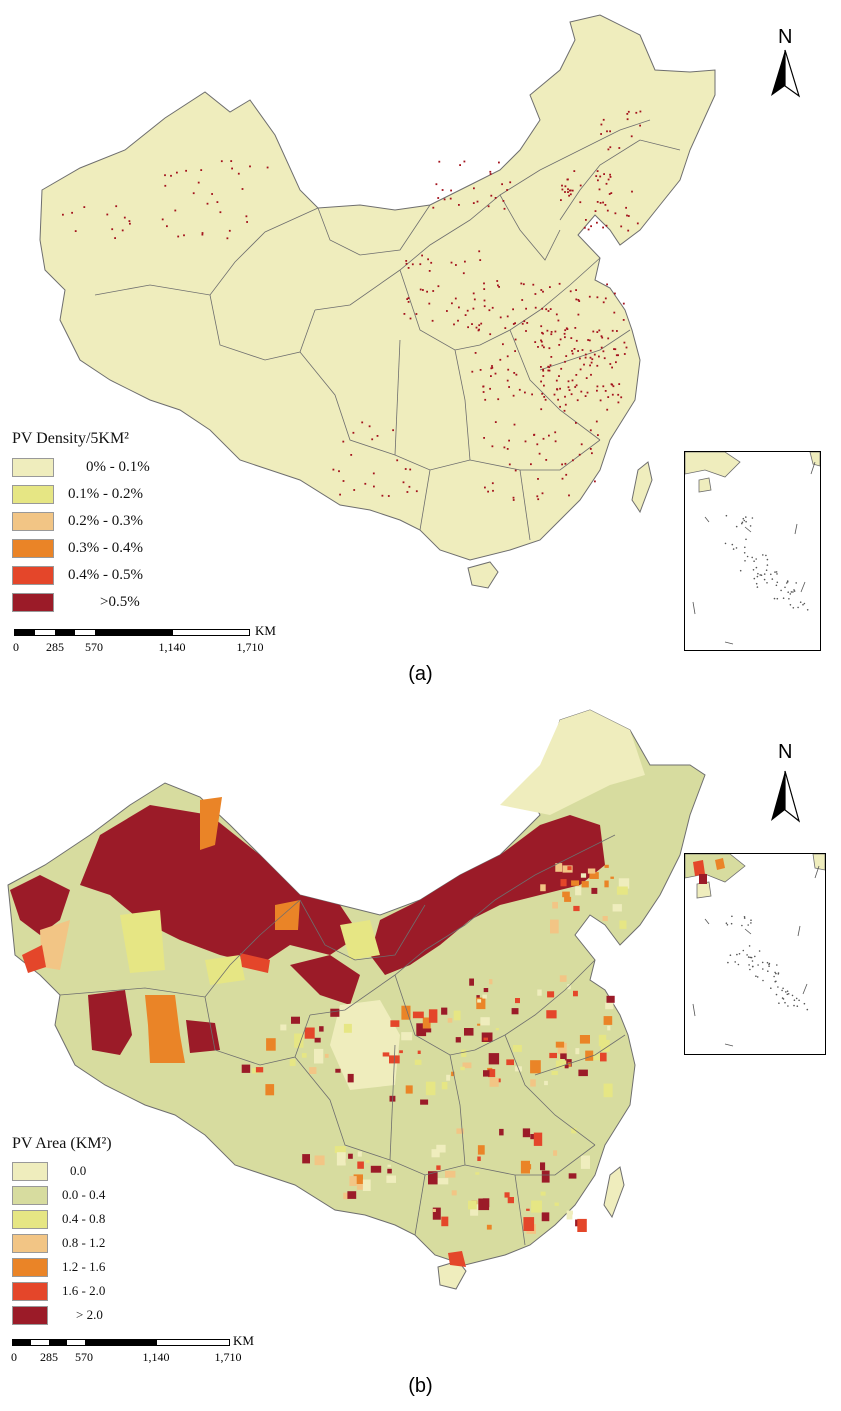 This screenshot has width=841, height=1411. I want to click on legend-entry: 0.4 - 0.8, so click(62, 1219).